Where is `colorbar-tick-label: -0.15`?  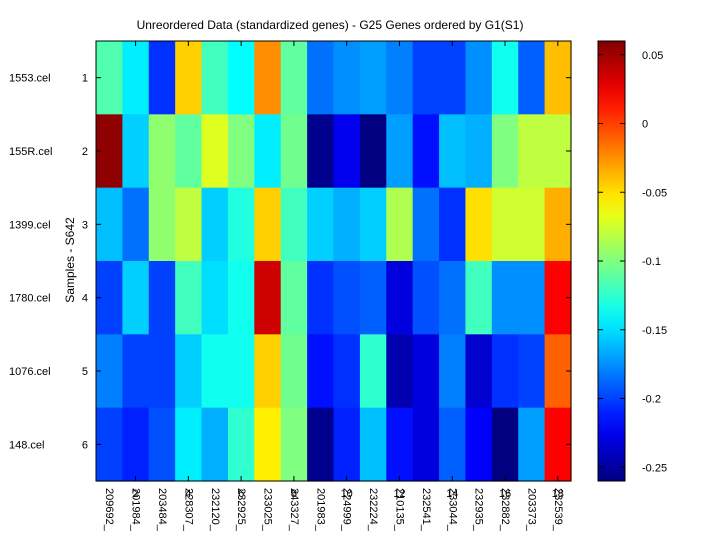
colorbar-tick-label: -0.15 is located at coordinates (654, 331).